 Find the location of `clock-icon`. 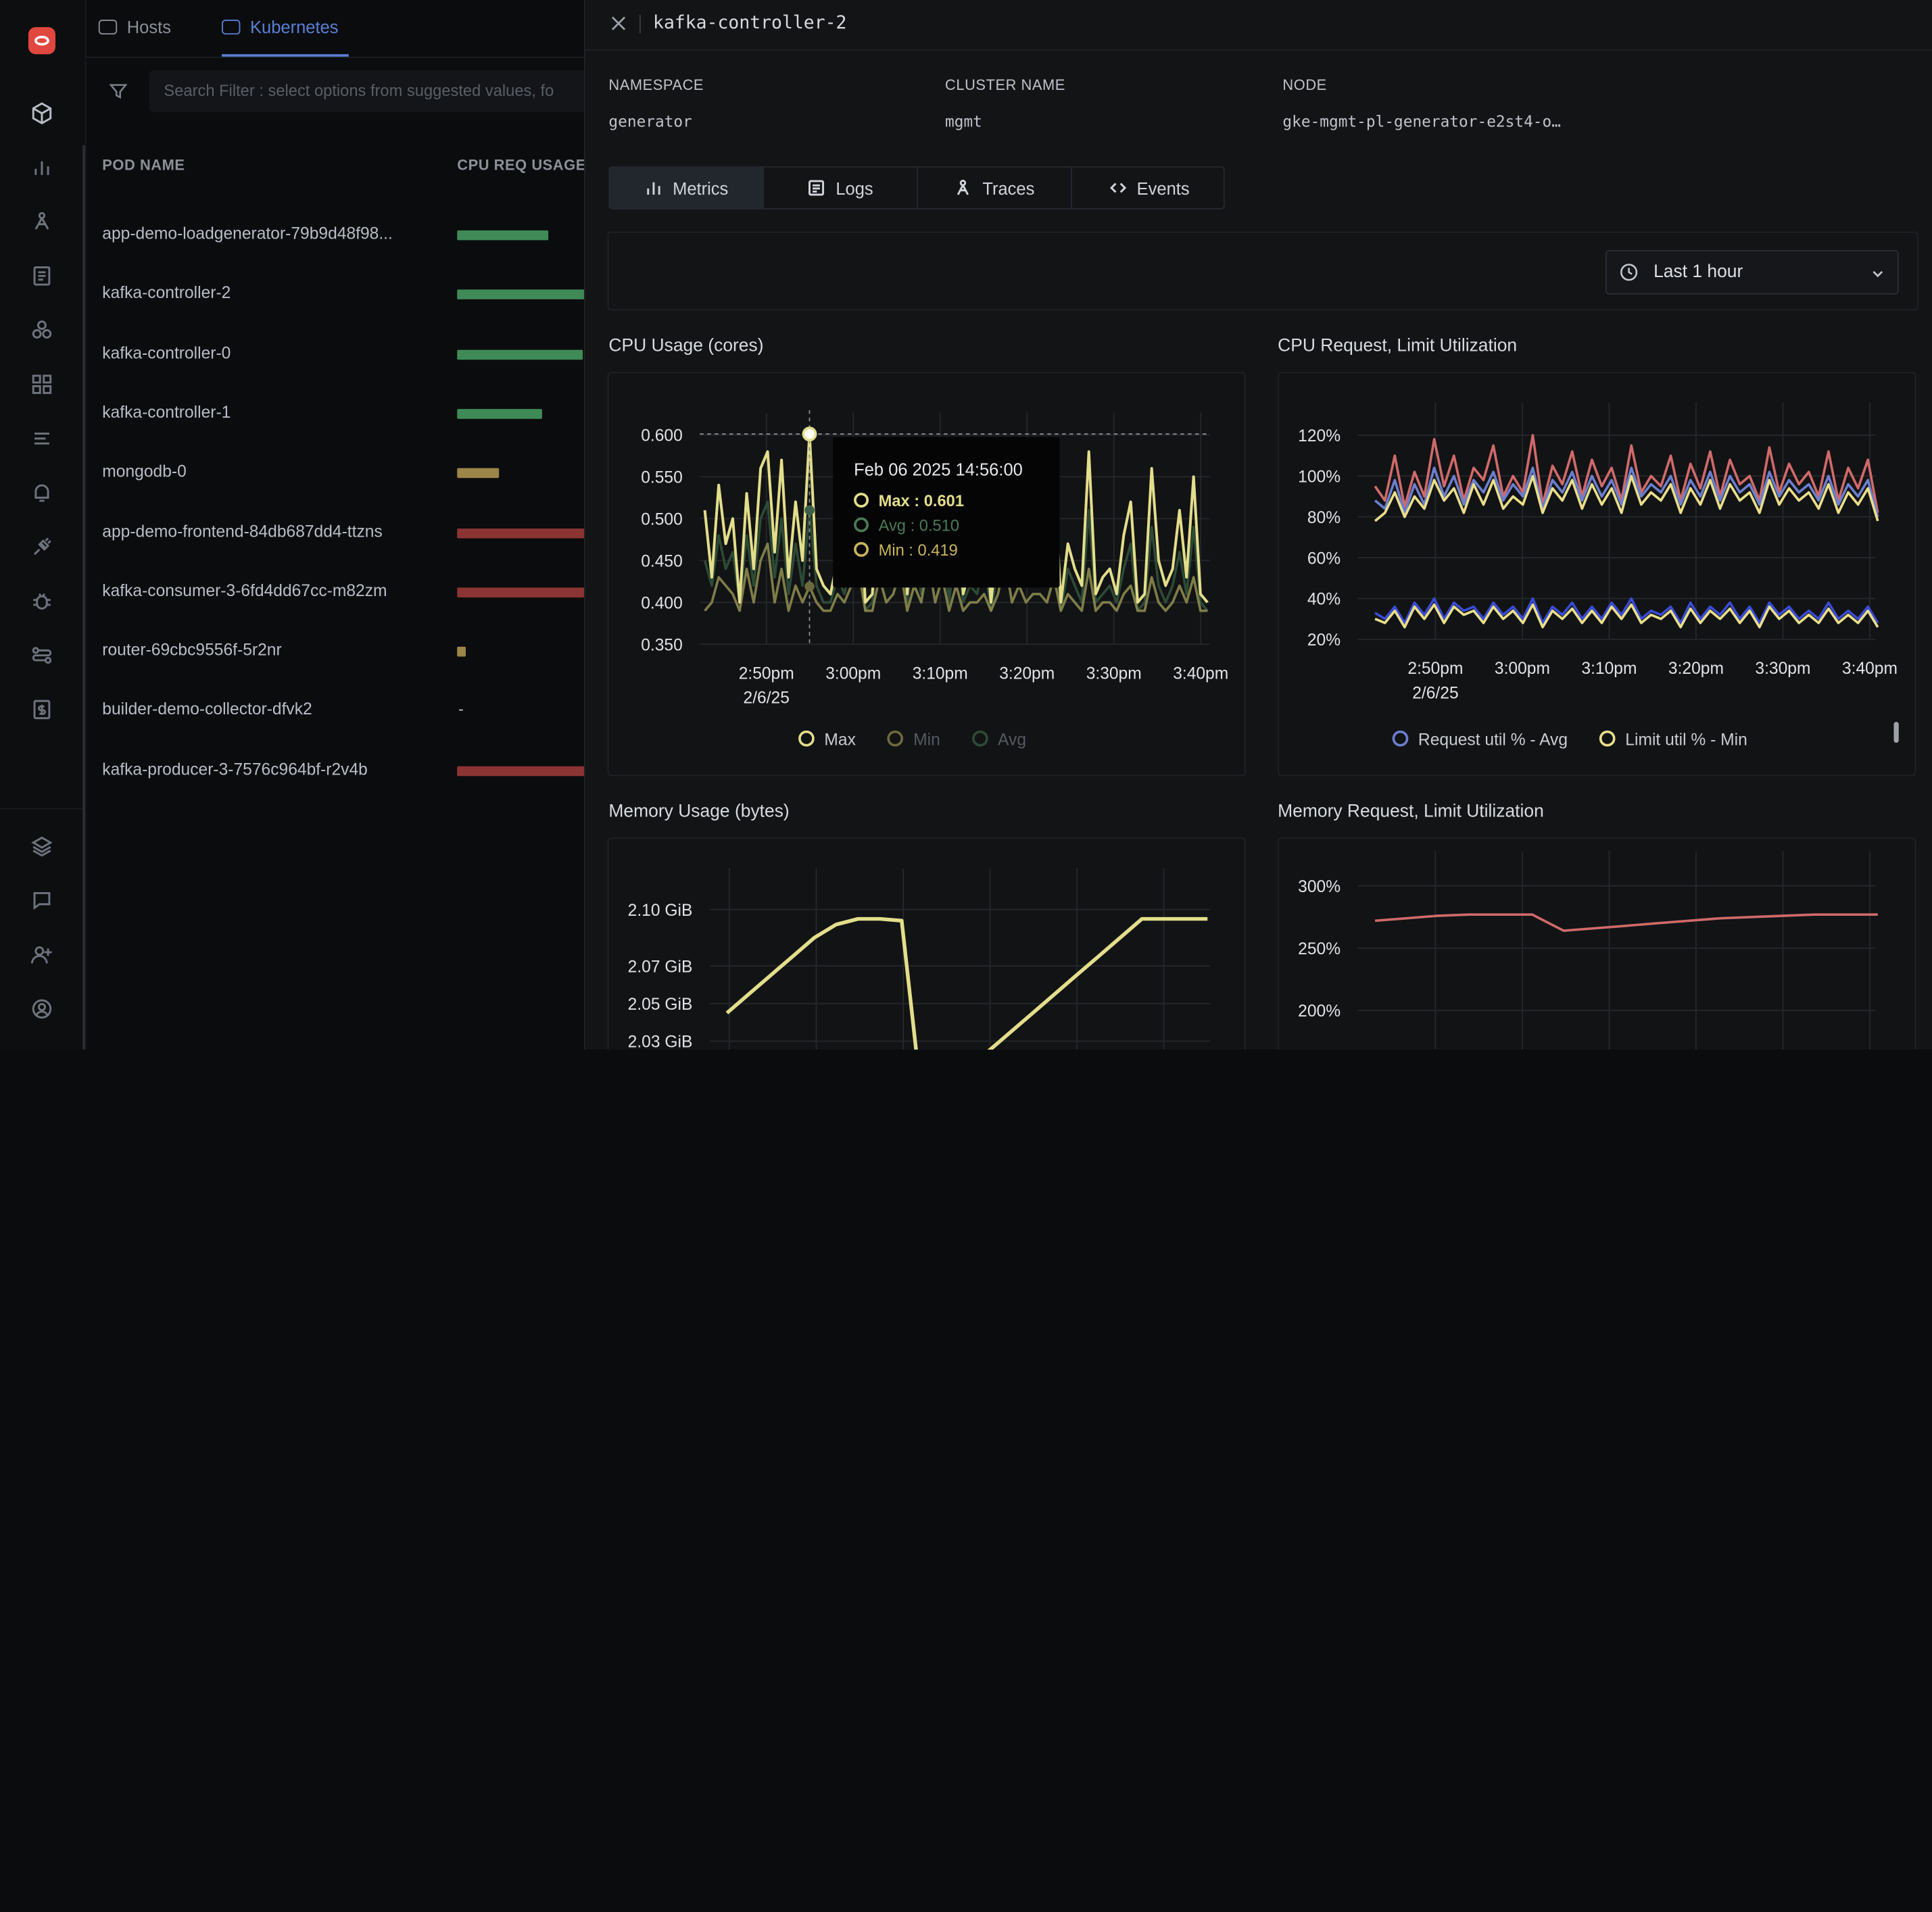

clock-icon is located at coordinates (1629, 272).